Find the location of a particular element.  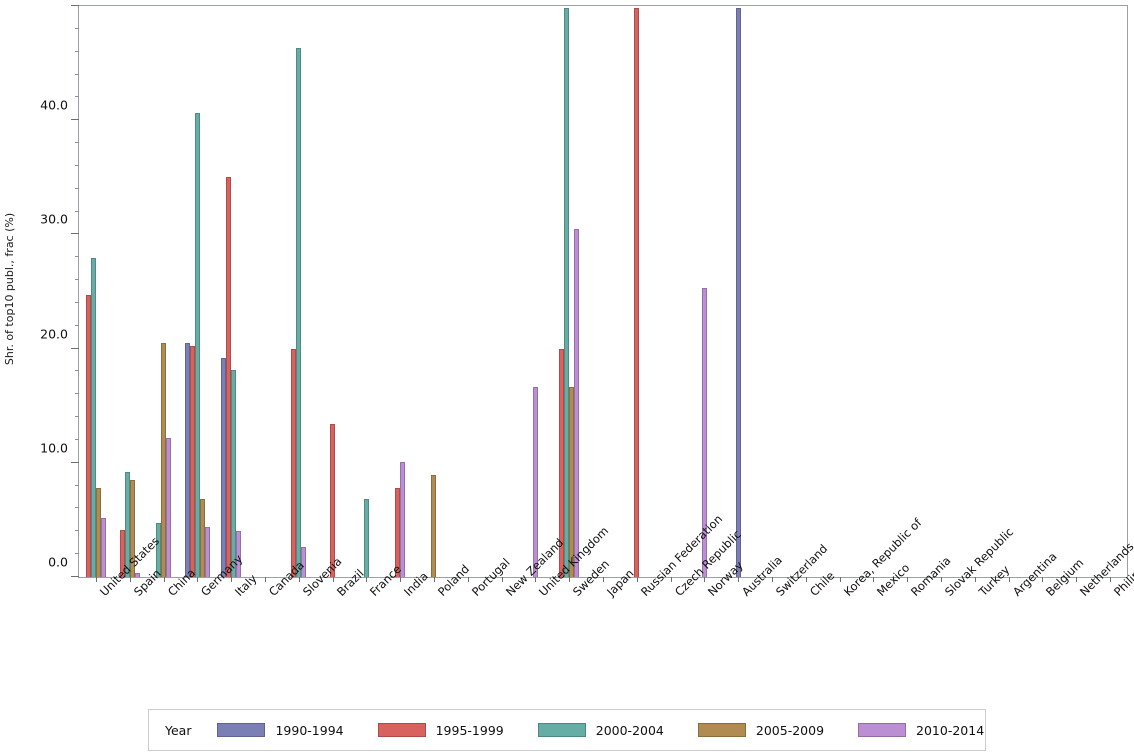

y-axis-label: Shr. of top10 publ., frac (%) is located at coordinates (9, 289).